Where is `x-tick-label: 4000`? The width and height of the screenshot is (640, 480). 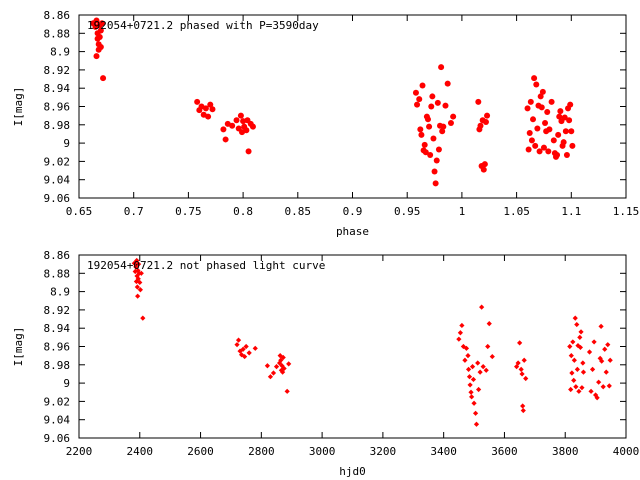 x-tick-label: 4000 is located at coordinates (626, 451).